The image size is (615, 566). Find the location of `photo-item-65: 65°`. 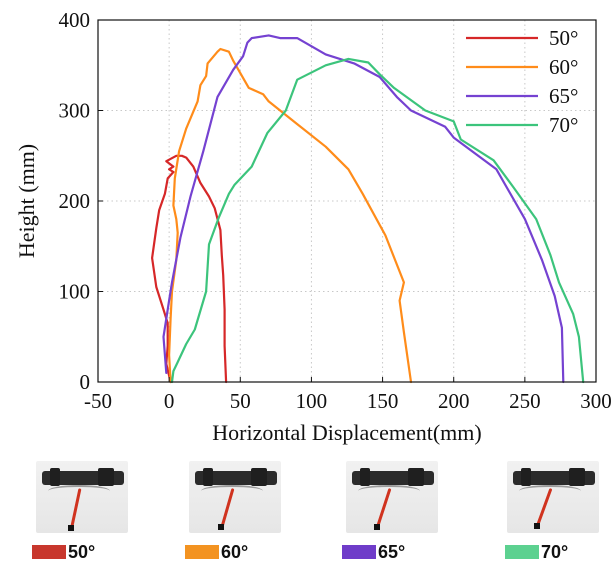

photo-item-65: 65° is located at coordinates (417, 510).